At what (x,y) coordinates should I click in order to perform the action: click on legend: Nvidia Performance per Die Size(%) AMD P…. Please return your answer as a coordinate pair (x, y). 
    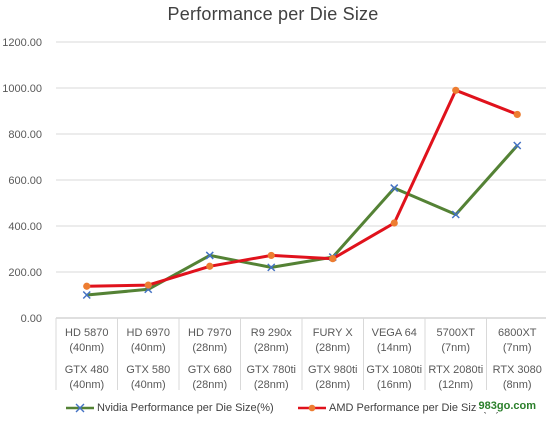
    Looking at the image, I should click on (273, 410).